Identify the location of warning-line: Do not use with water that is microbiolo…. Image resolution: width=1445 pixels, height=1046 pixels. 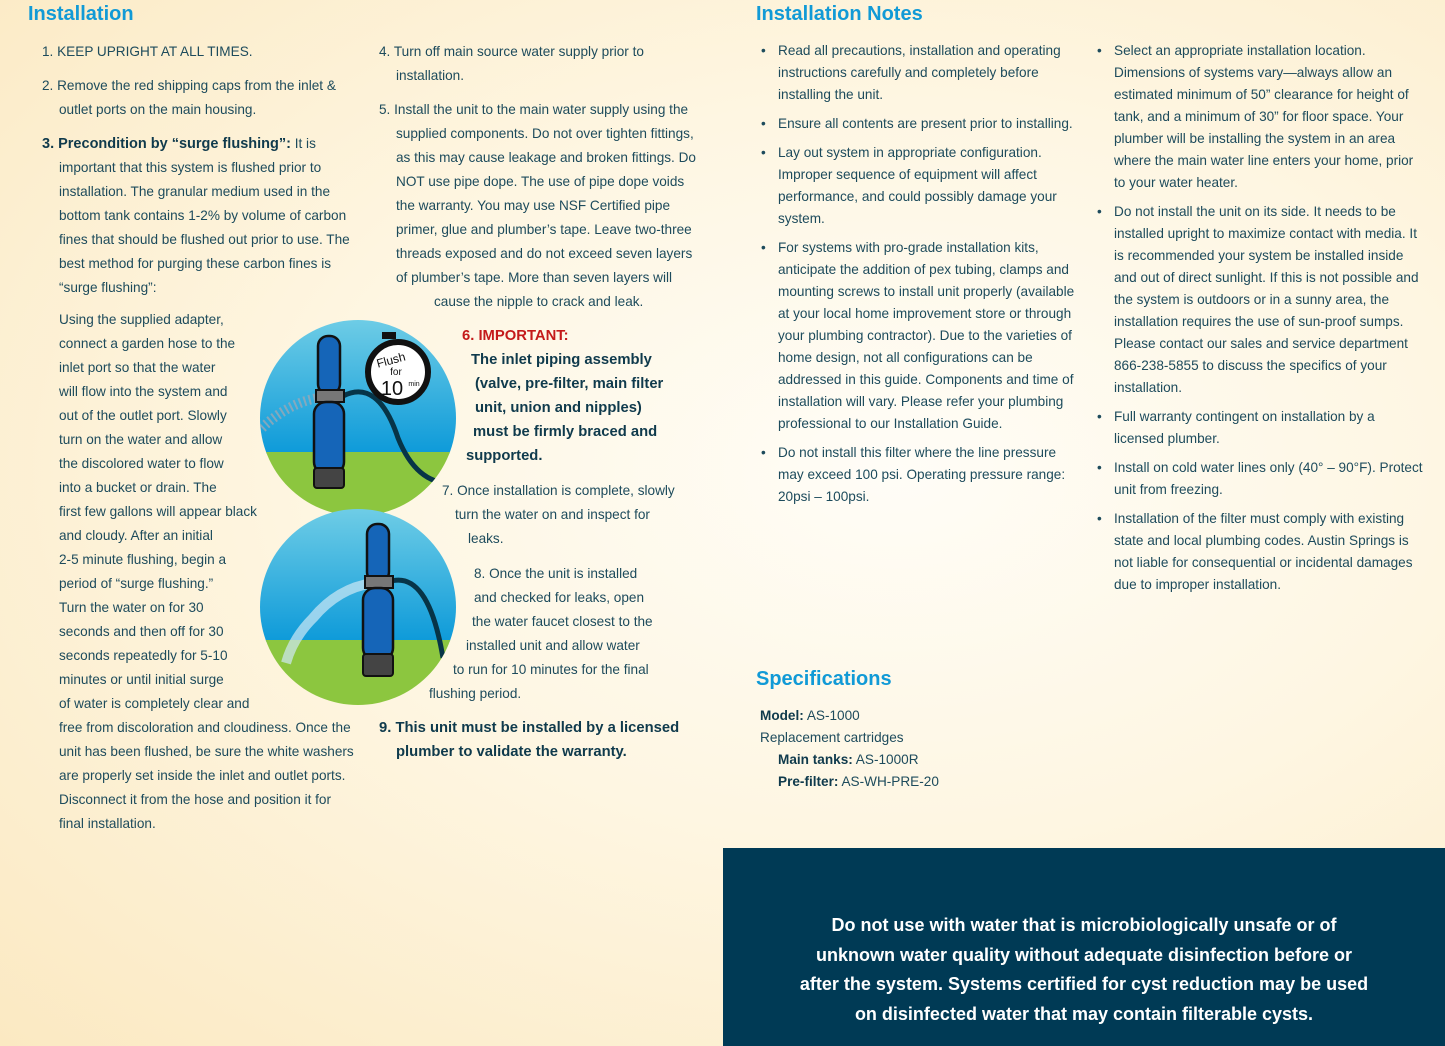
(1084, 925).